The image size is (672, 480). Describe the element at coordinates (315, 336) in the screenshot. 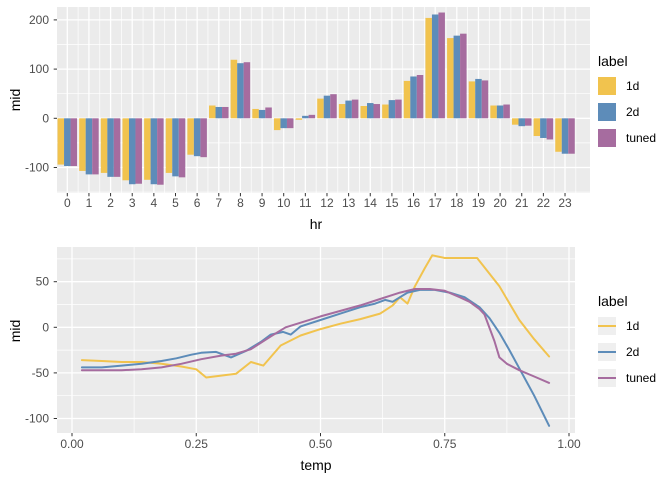

I see `line-series-tuned` at that location.